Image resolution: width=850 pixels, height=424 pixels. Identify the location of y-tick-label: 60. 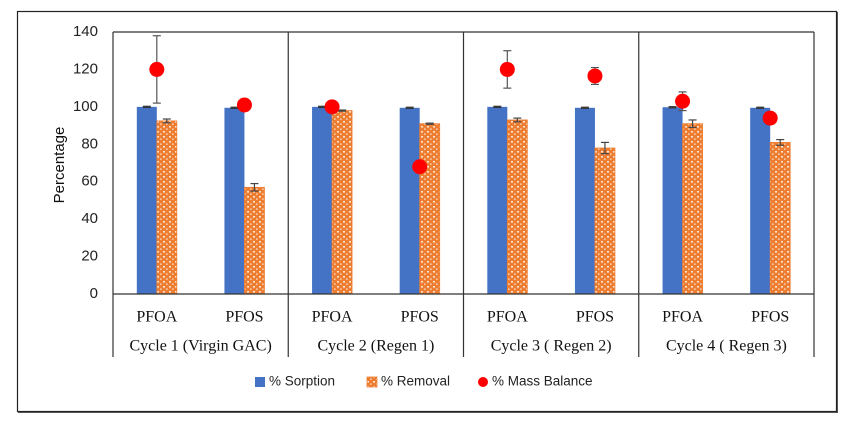
(89, 181).